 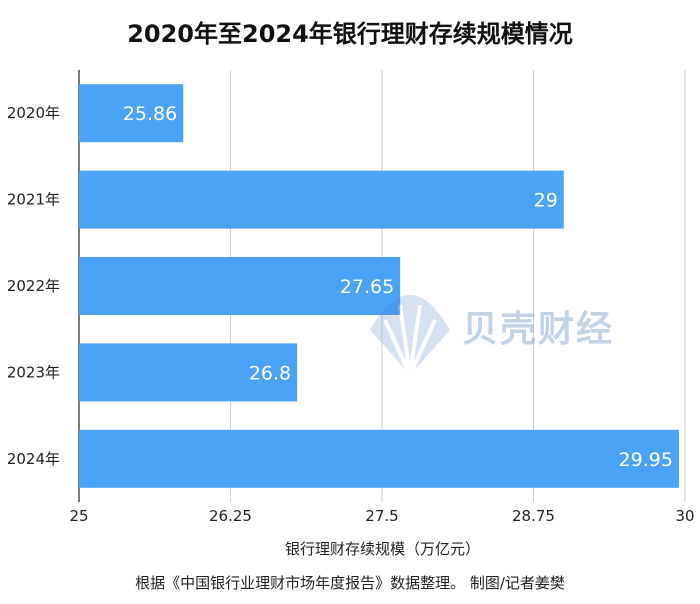 I want to click on y-axis-tick-labels: 2020年 2021年 2022年 2023年 2024年, so click(x=33, y=286).